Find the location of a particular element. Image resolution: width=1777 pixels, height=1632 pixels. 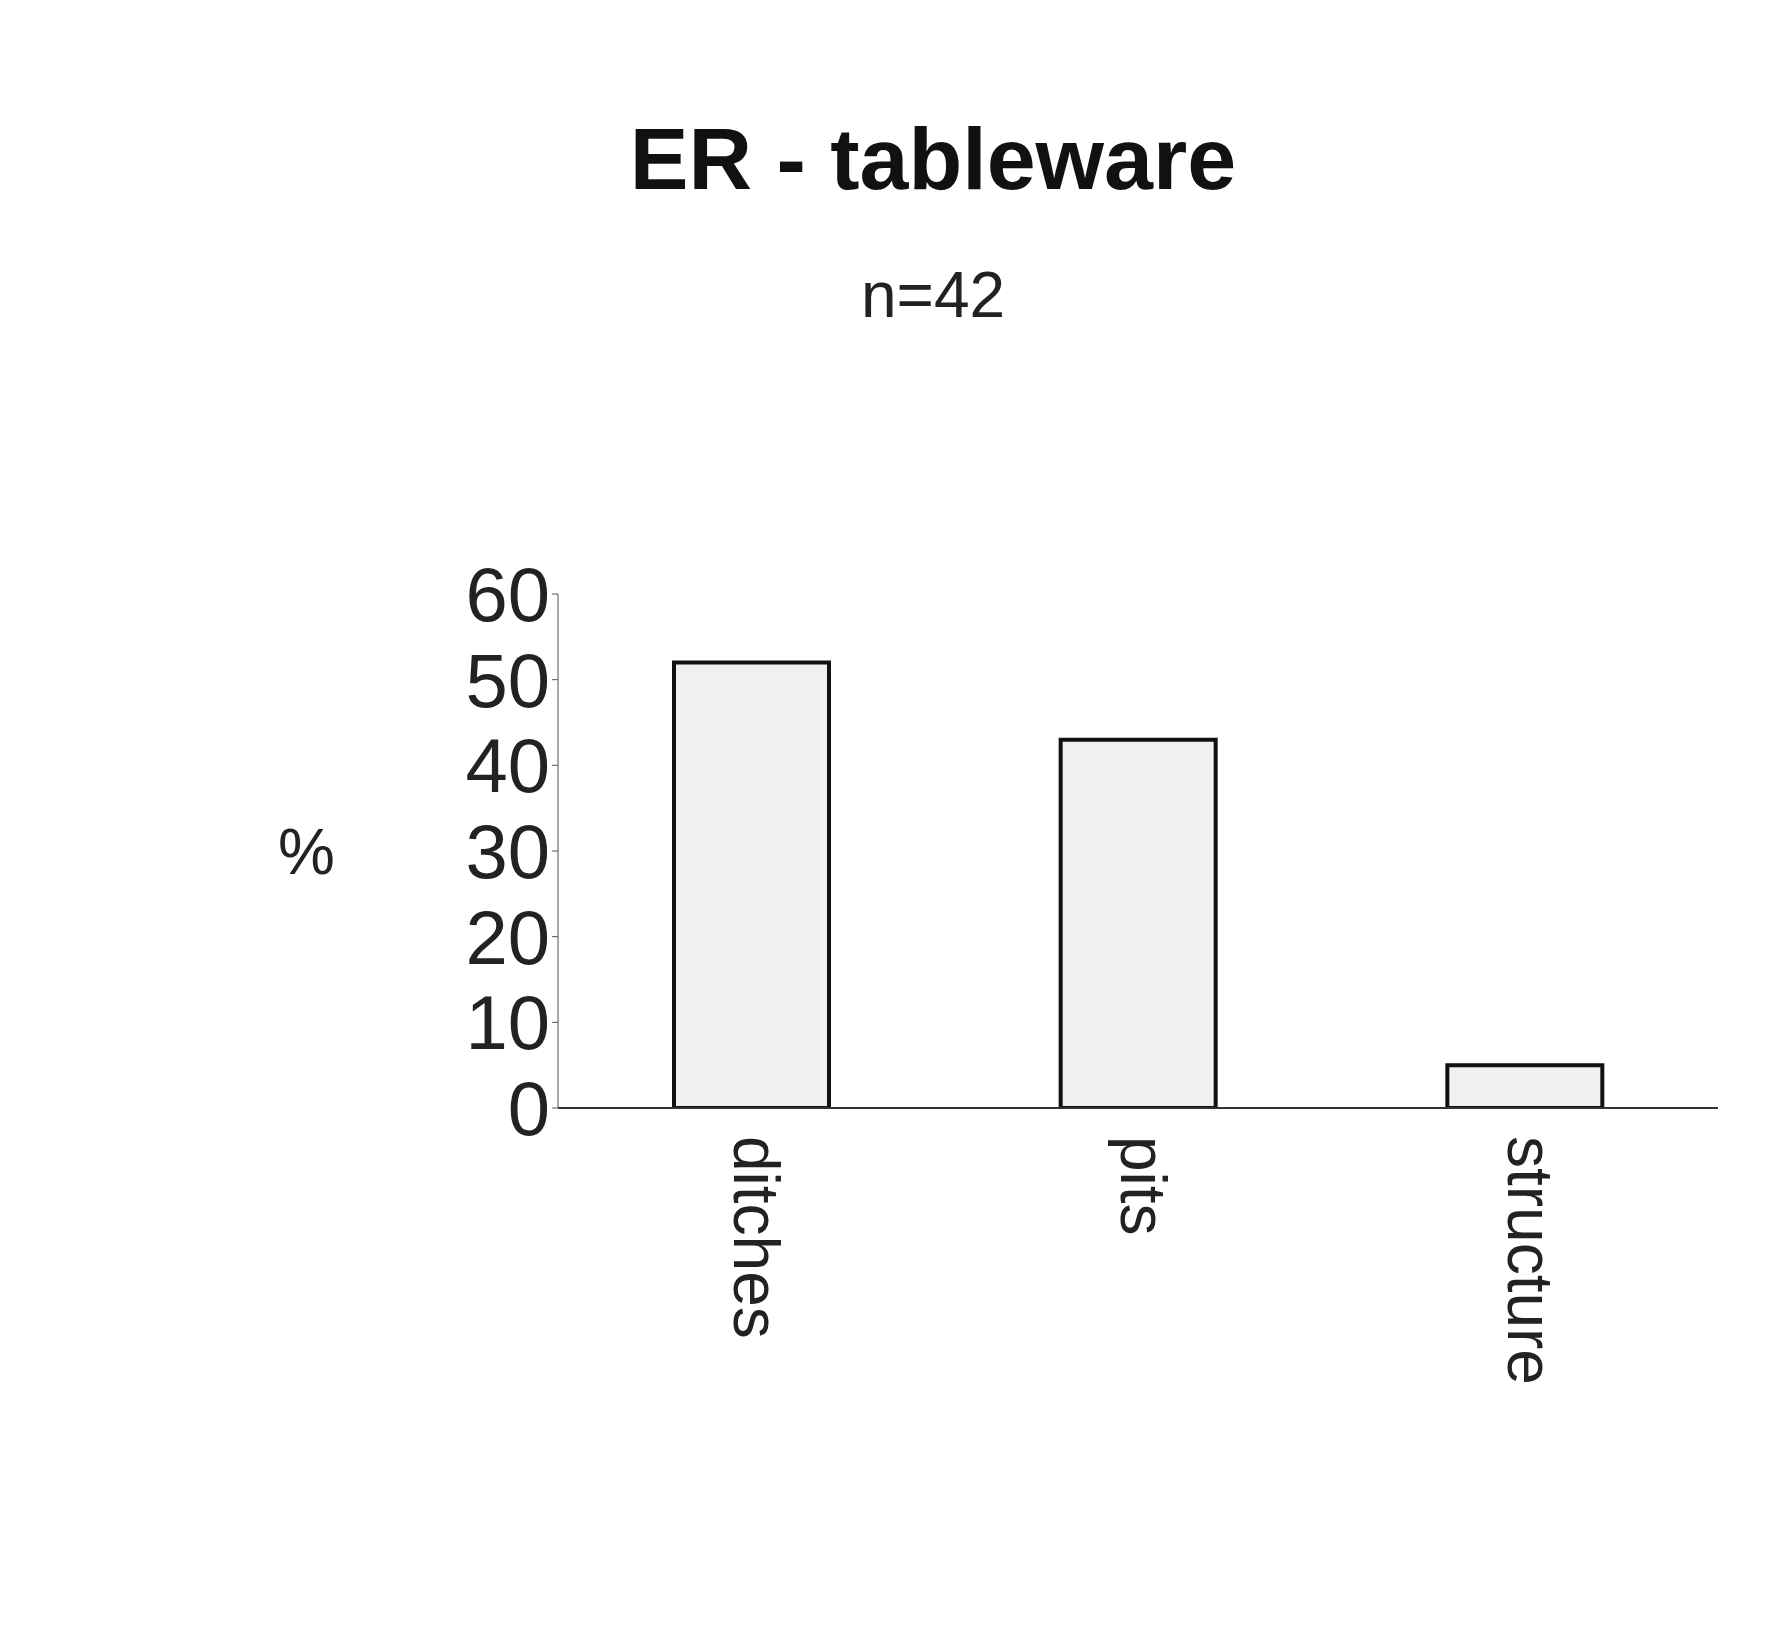

y-tick-label: 40 is located at coordinates (507, 766).